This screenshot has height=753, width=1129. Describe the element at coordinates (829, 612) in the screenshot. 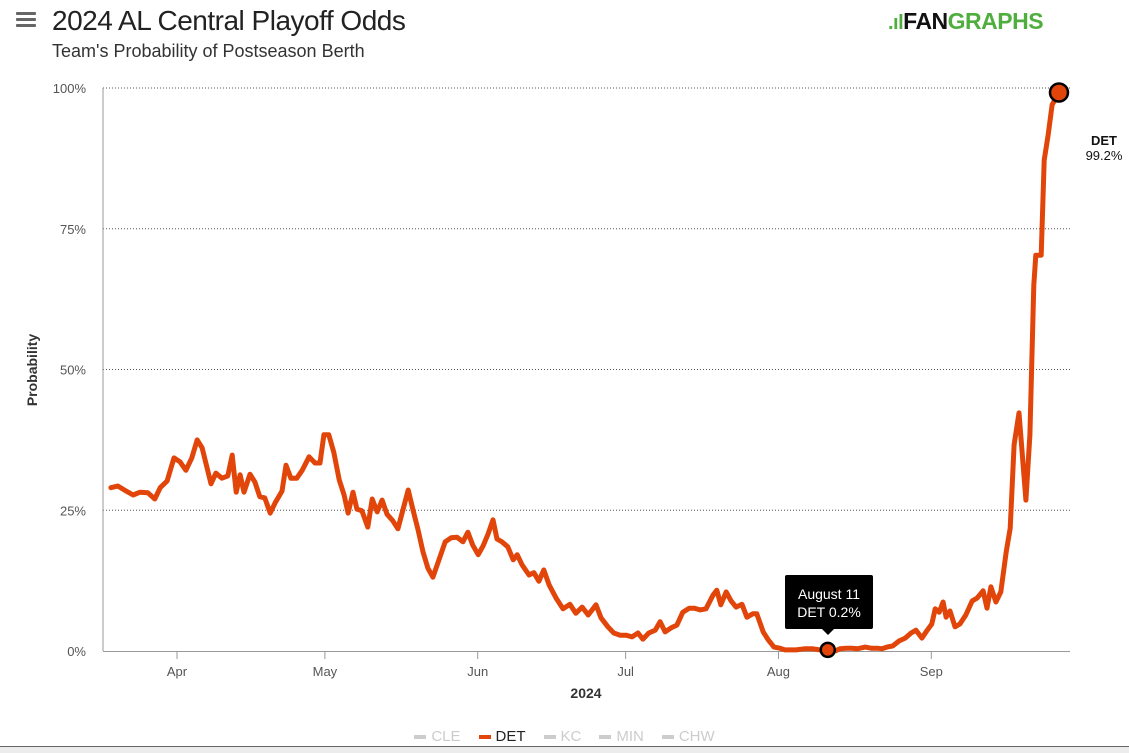

I see `tooltip-value: DET 0.2%` at that location.